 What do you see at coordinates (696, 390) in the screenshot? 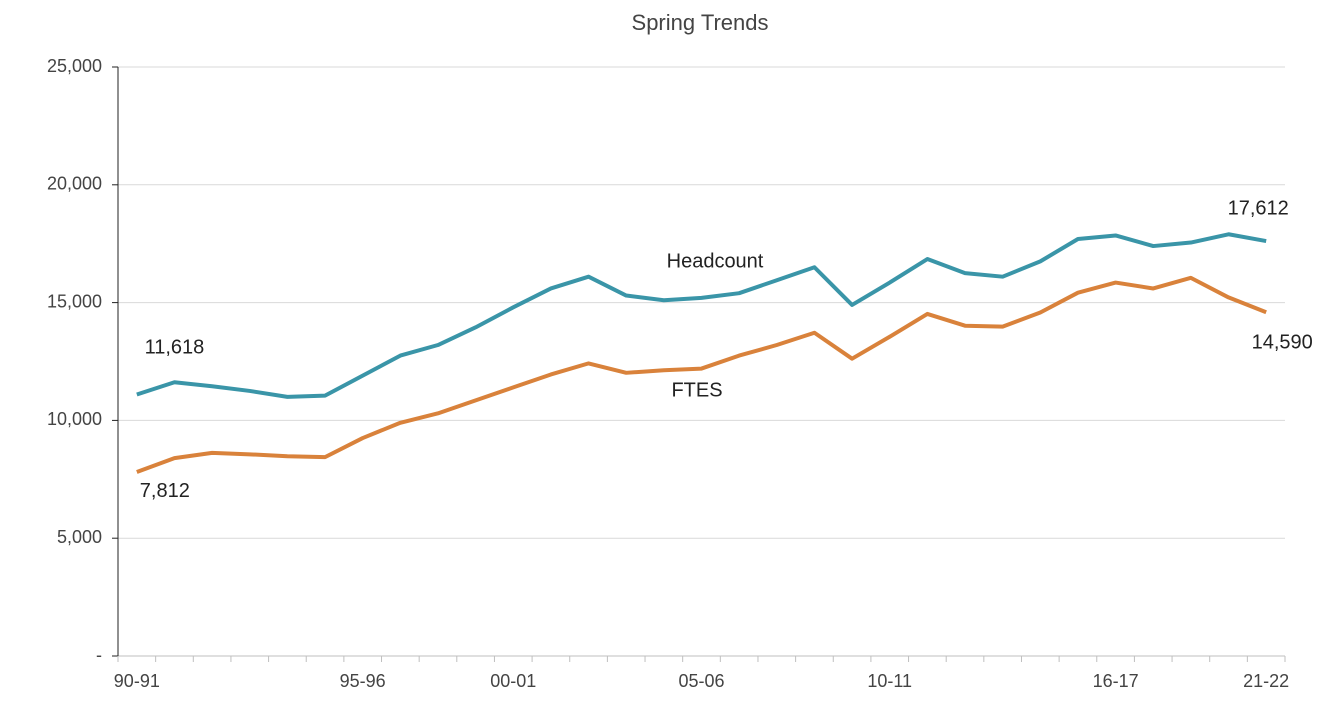
I see `series-label: FTES` at bounding box center [696, 390].